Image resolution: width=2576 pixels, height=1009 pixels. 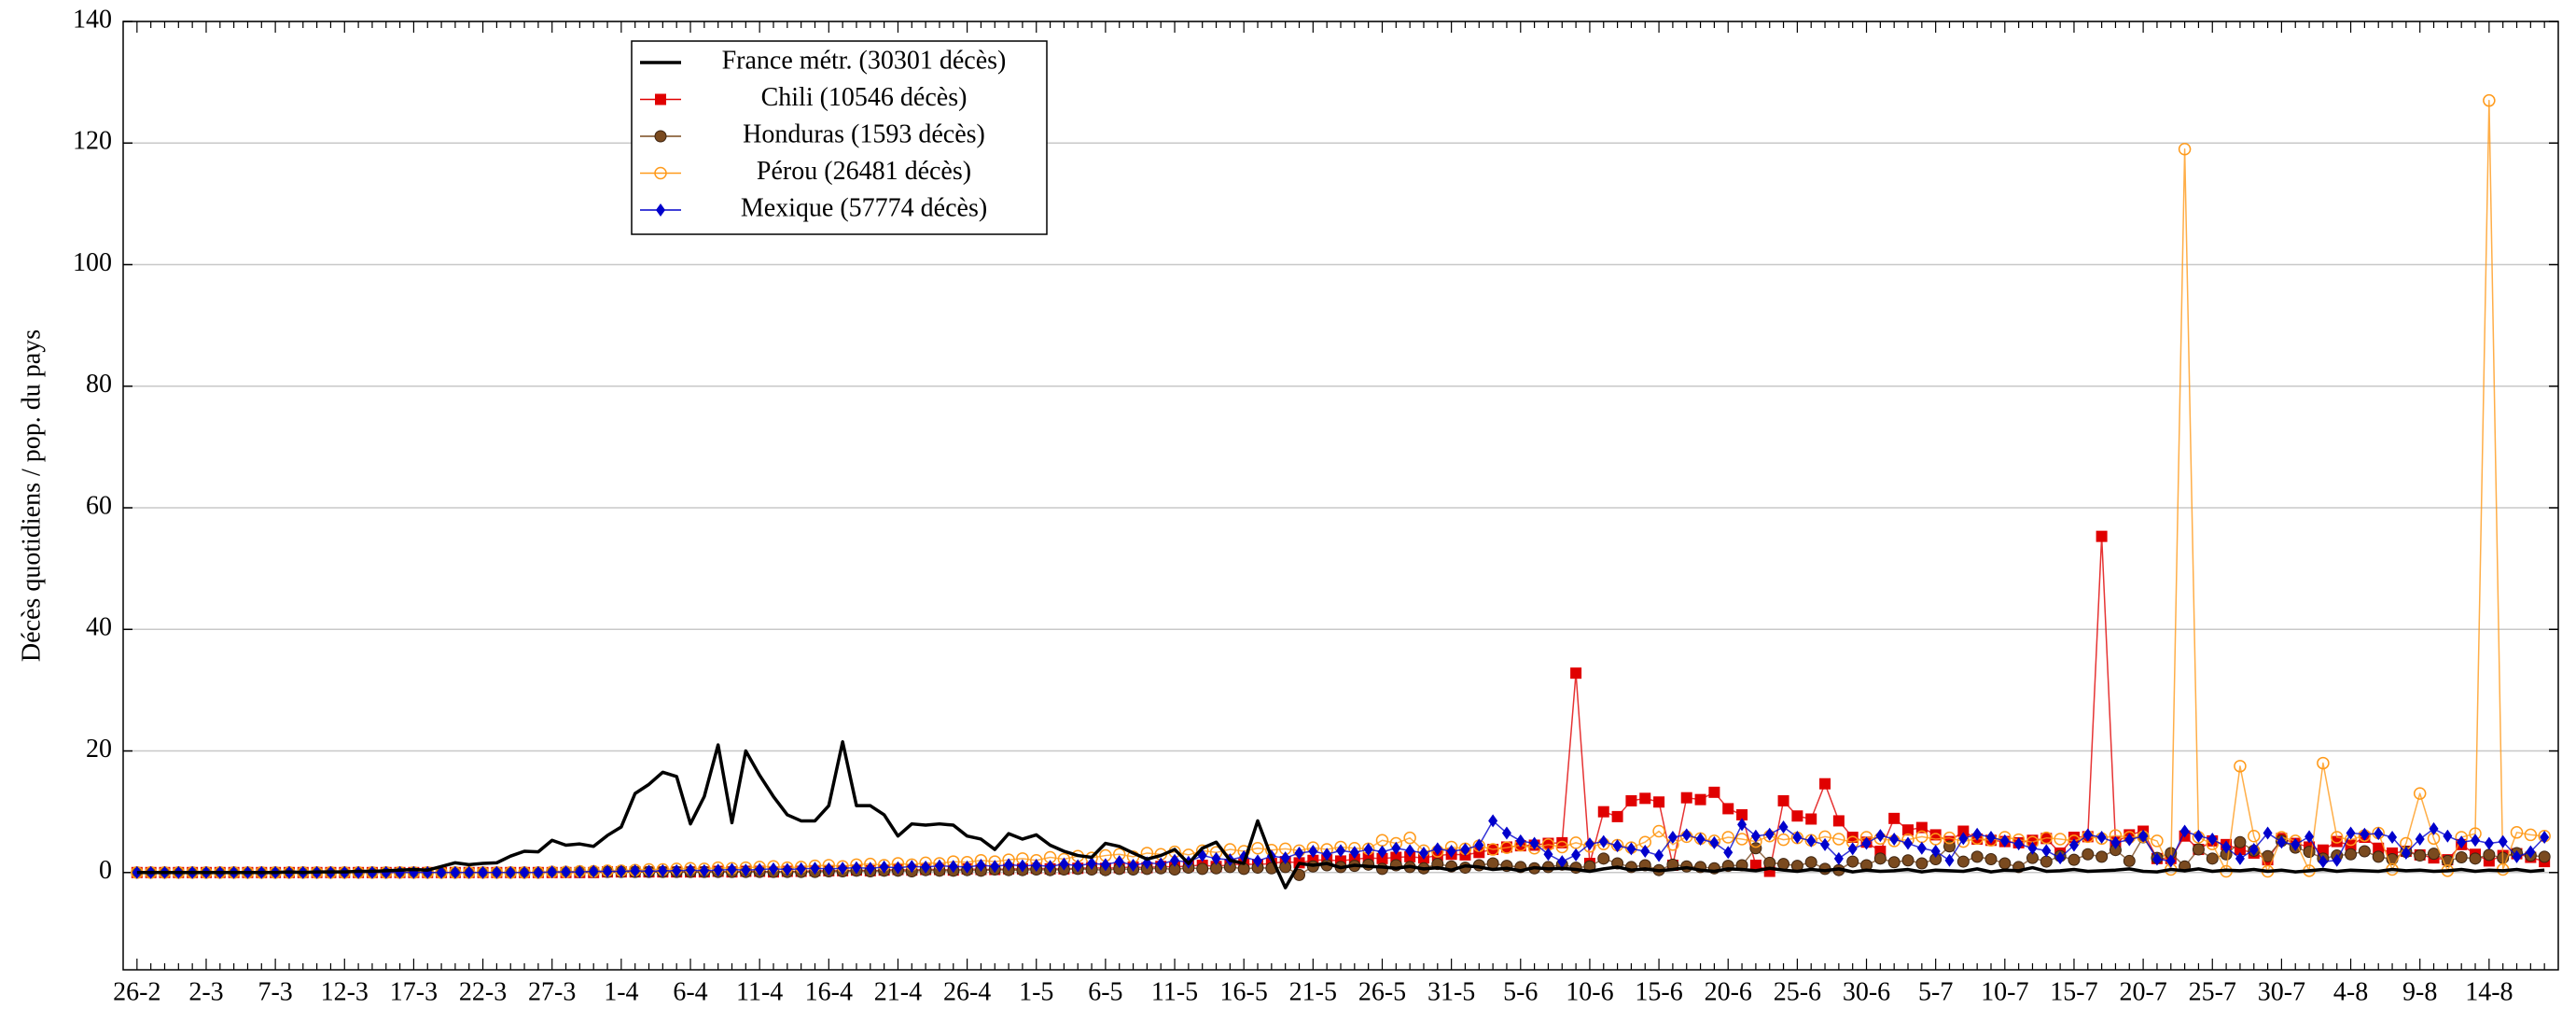 I want to click on x-tick-label: 21-4, so click(x=898, y=991).